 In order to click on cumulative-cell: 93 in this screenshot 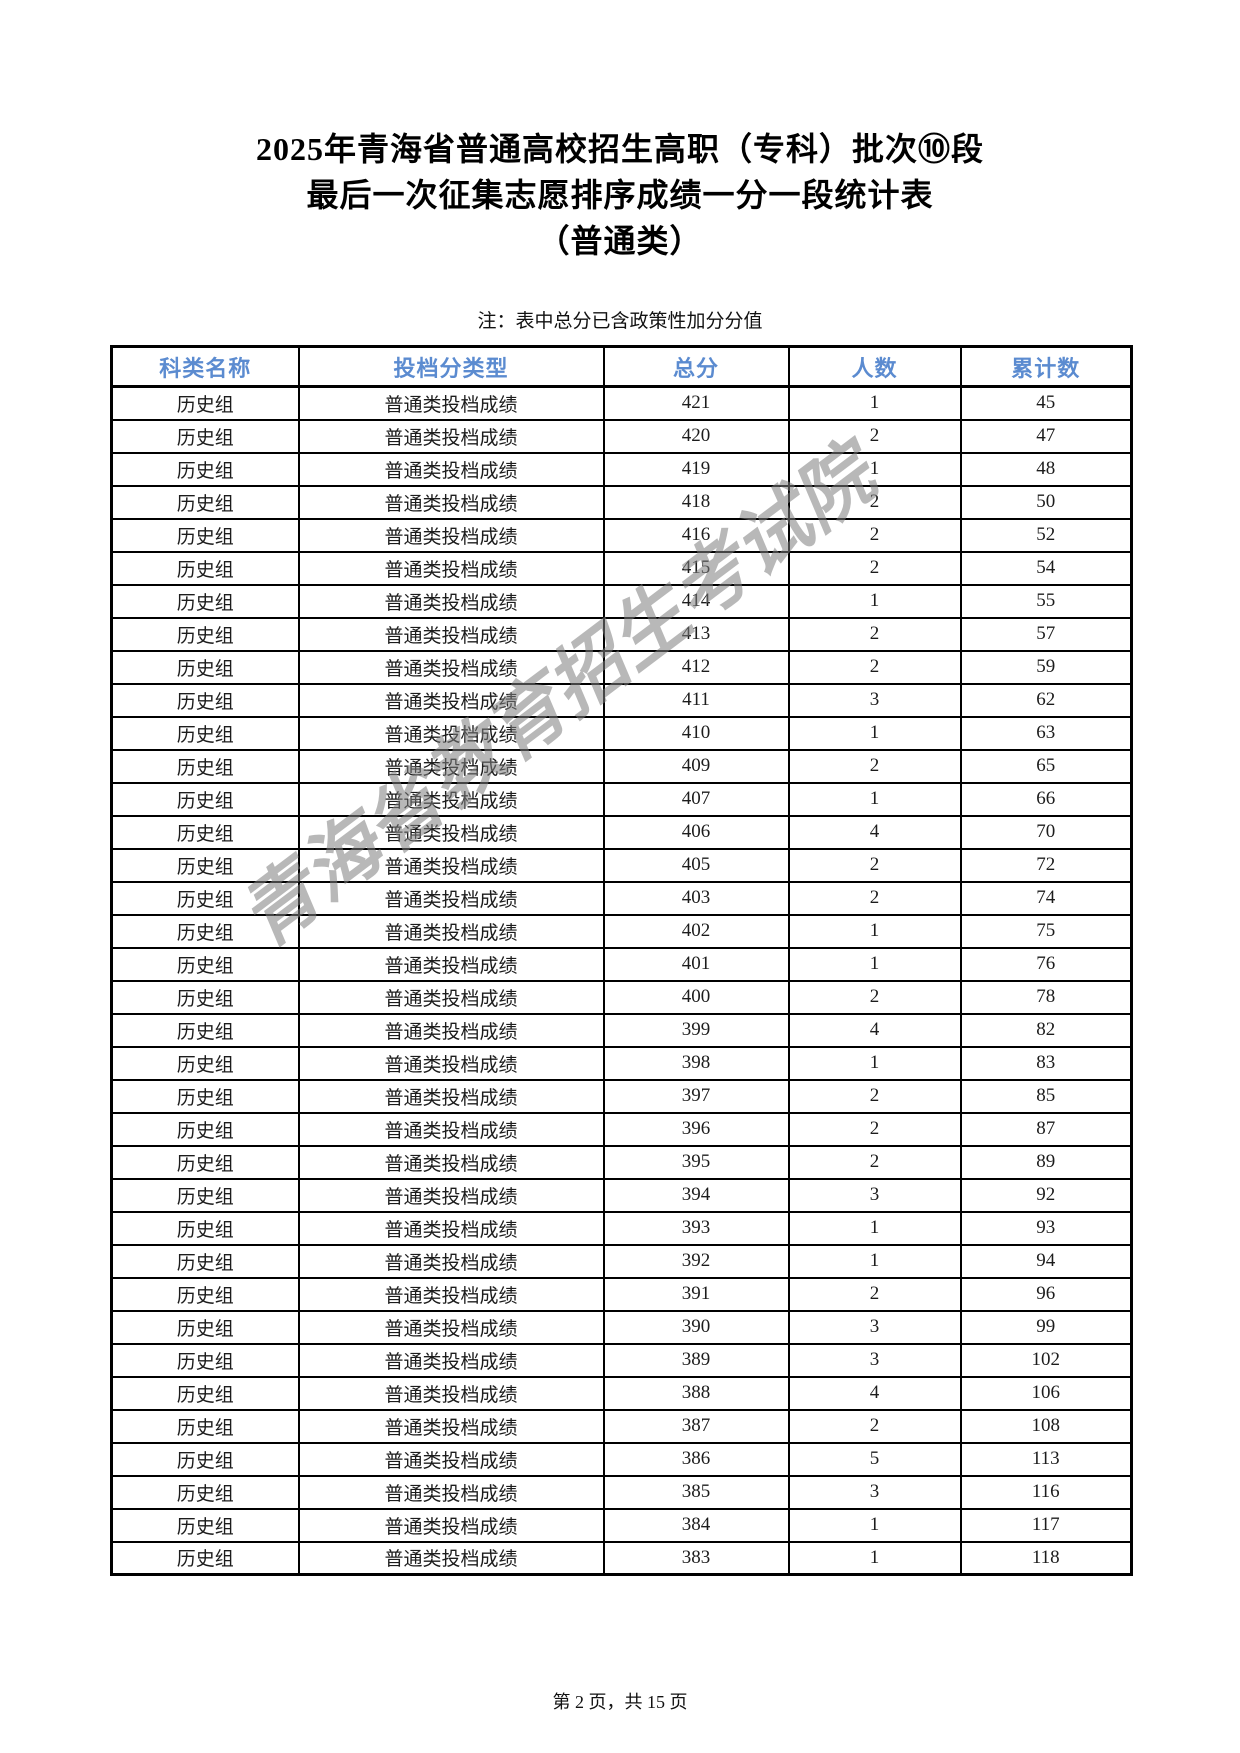, I will do `click(1046, 1228)`.